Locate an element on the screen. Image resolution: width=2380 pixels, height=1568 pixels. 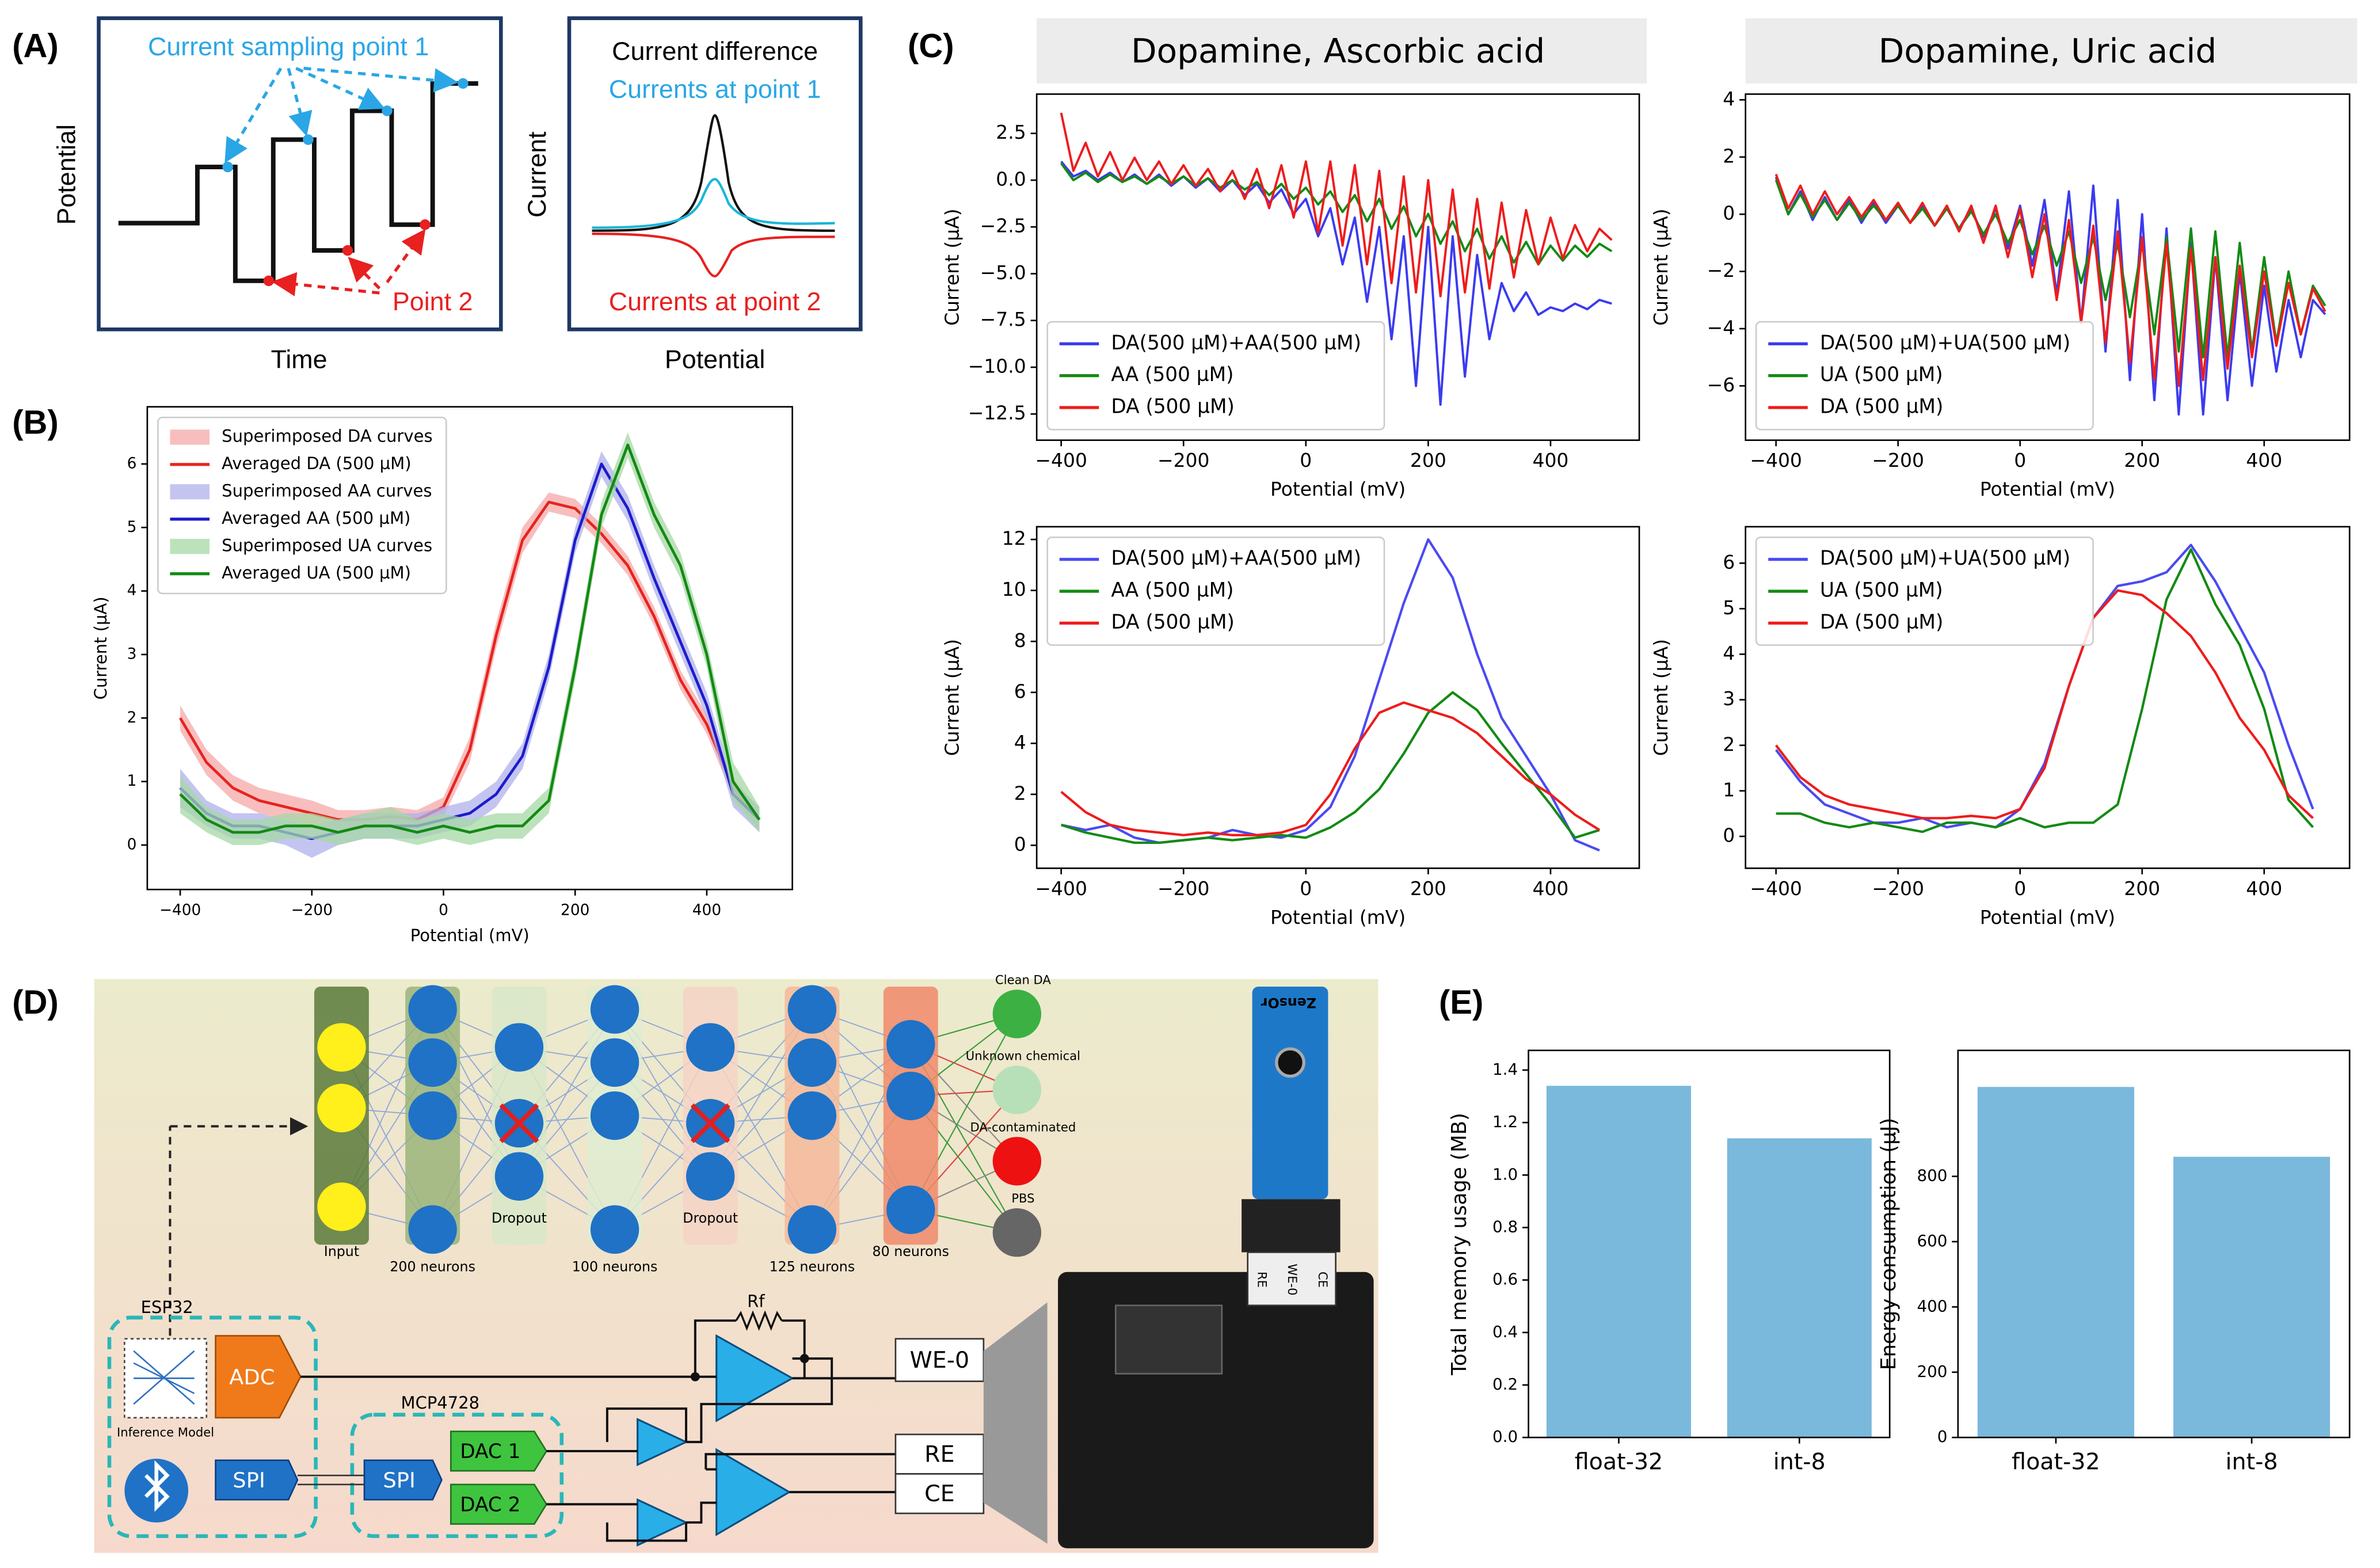
y-tick-label: 1 is located at coordinates (132, 781).